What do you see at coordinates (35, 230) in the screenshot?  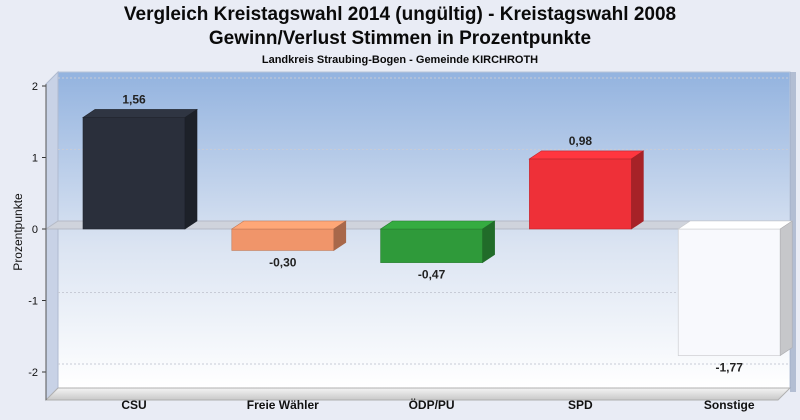 I see `y-tick-label: 0` at bounding box center [35, 230].